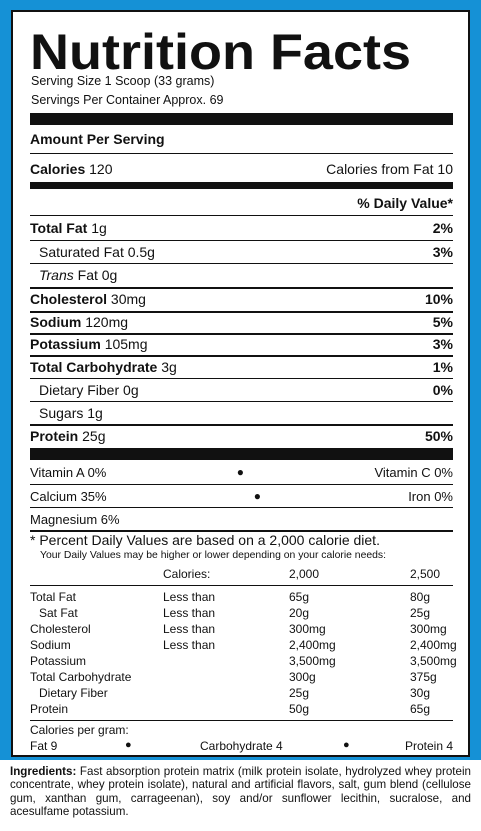 Image resolution: width=481 pixels, height=831 pixels. I want to click on nutrient-label: Total Carbohydrate, so click(94, 367).